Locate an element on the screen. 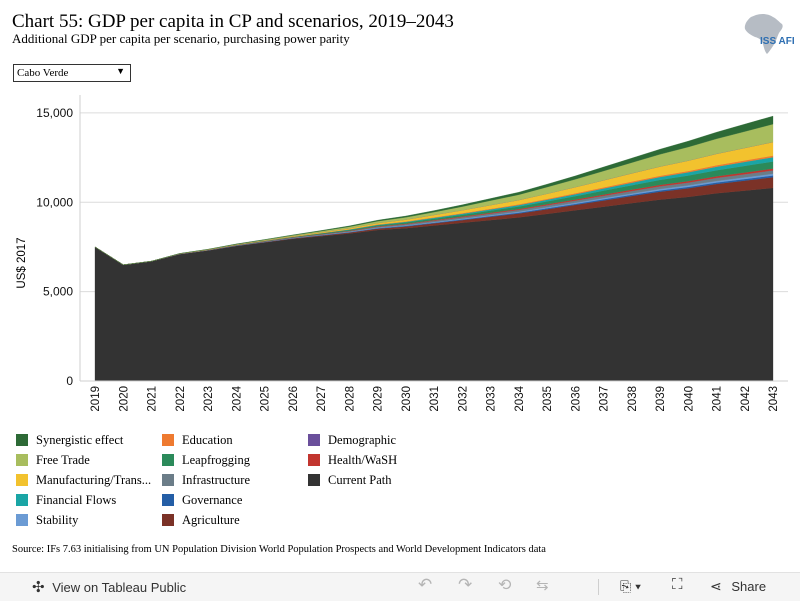 This screenshot has width=800, height=601. x-tick-label: 2019 is located at coordinates (96, 399).